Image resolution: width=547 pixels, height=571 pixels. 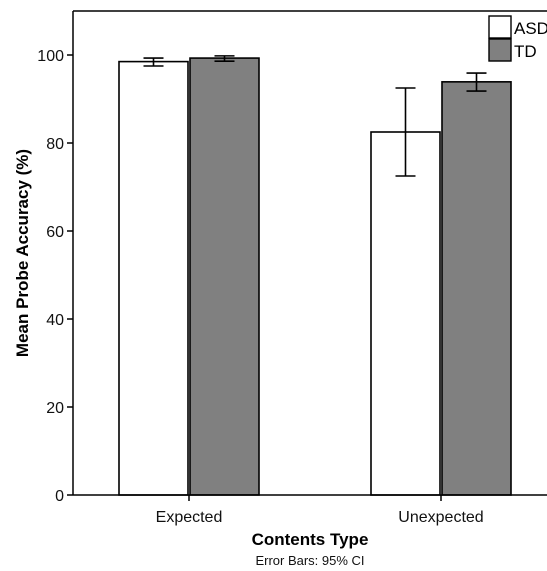 I want to click on x-tick-label-unexpected: Unexpected, so click(x=440, y=517).